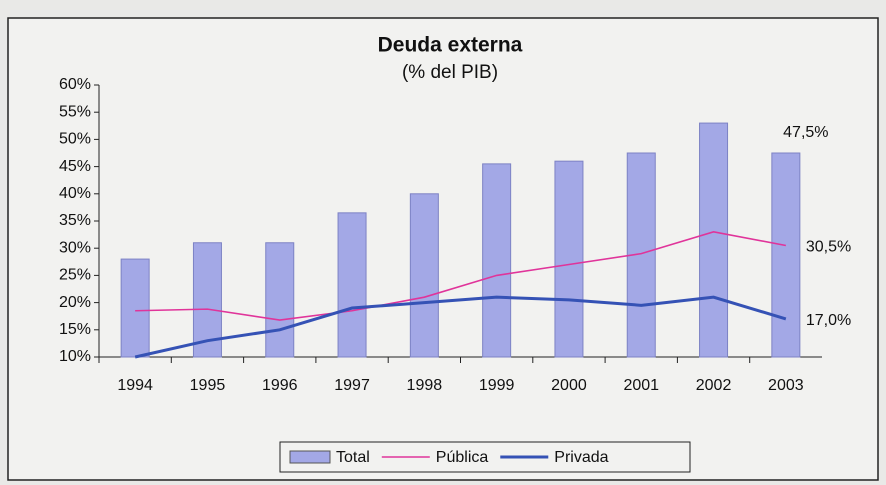 The height and width of the screenshot is (485, 886). What do you see at coordinates (352, 385) in the screenshot?
I see `x-tick-label: 1997` at bounding box center [352, 385].